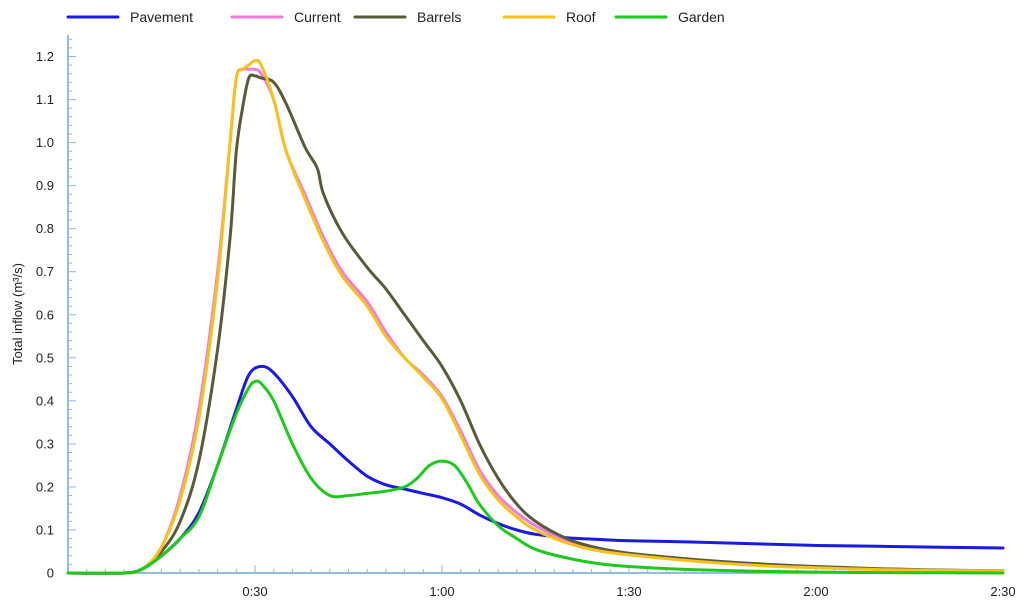 The image size is (1024, 613). What do you see at coordinates (45, 529) in the screenshot?
I see `y-tick-label: 0.1` at bounding box center [45, 529].